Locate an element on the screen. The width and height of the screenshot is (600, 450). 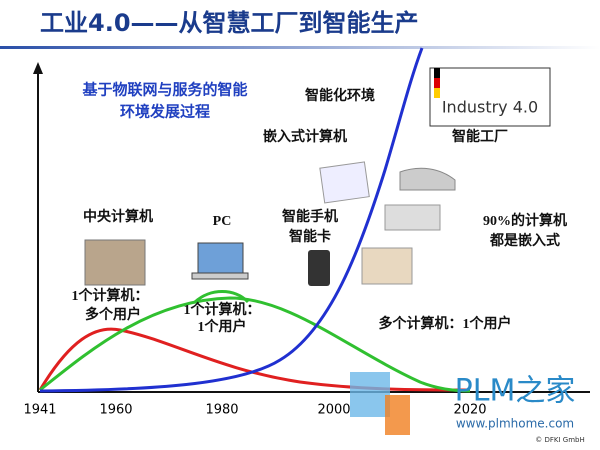
year: 1980 is located at coordinates (221, 410).